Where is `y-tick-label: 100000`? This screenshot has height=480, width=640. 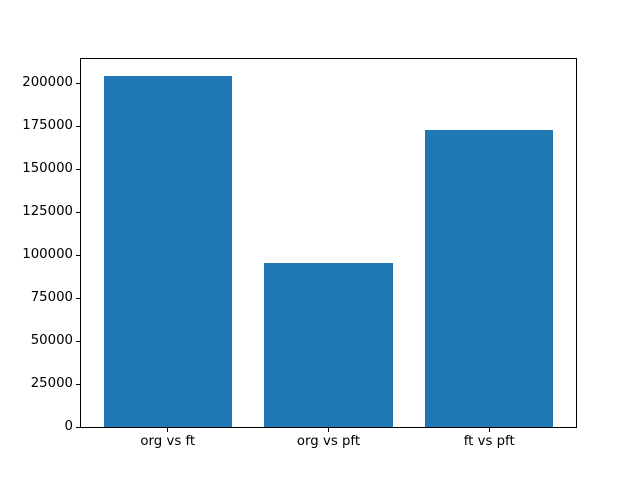
y-tick-label: 100000 is located at coordinates (47, 255).